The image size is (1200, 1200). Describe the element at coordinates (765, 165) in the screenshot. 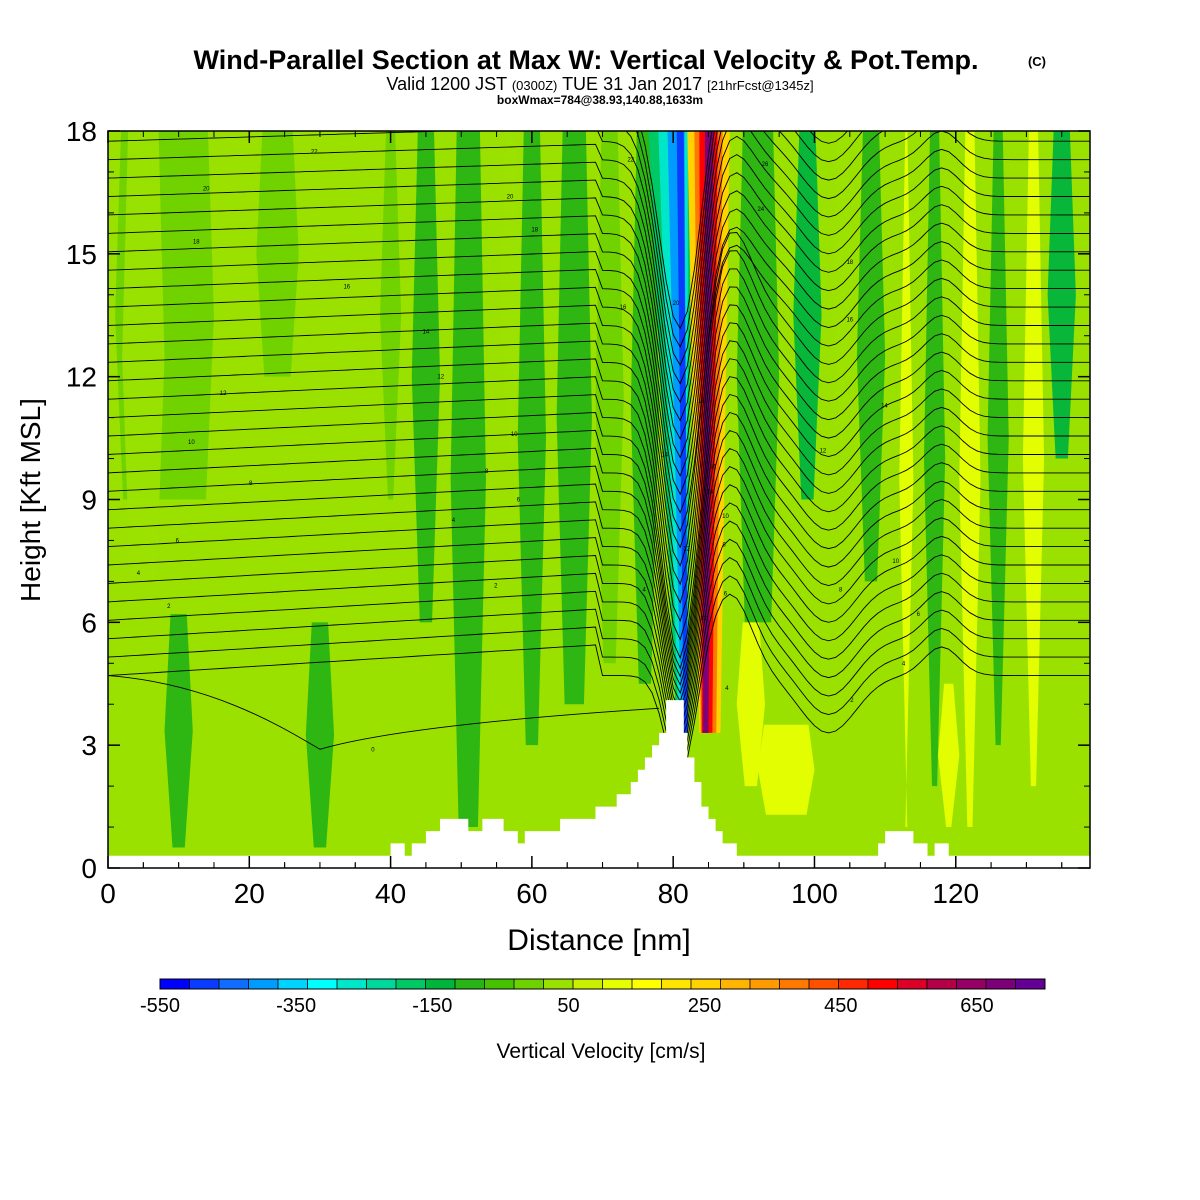

I see `contour-label: 26` at that location.